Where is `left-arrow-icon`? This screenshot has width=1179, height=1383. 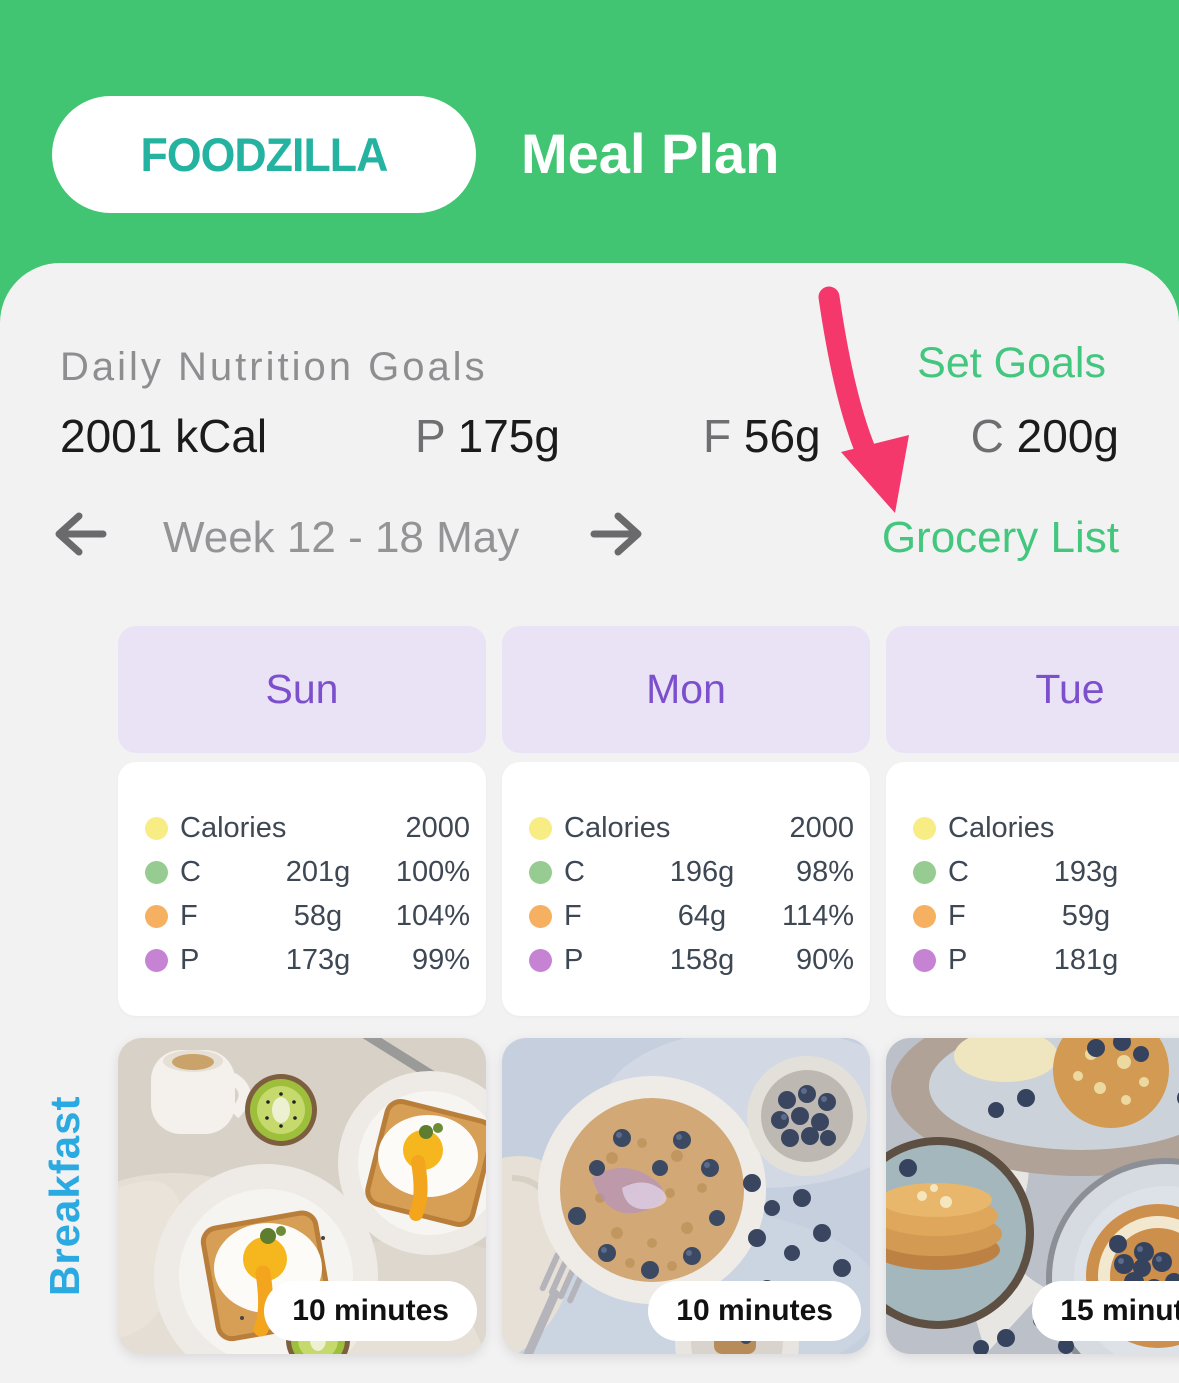 left-arrow-icon is located at coordinates (81, 534).